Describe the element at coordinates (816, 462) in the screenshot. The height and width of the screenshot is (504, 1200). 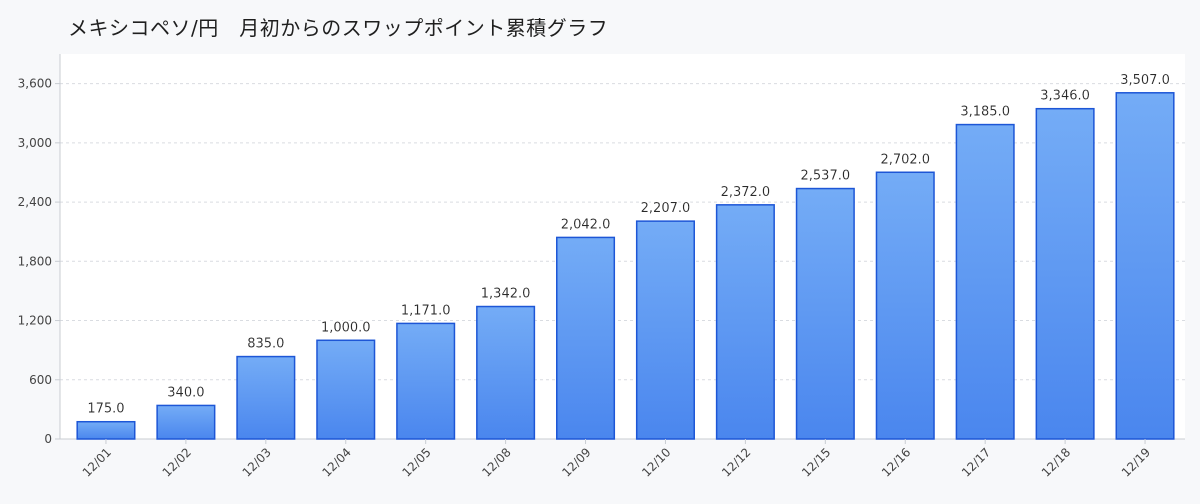
I see `x-tick-label: 12/15` at that location.